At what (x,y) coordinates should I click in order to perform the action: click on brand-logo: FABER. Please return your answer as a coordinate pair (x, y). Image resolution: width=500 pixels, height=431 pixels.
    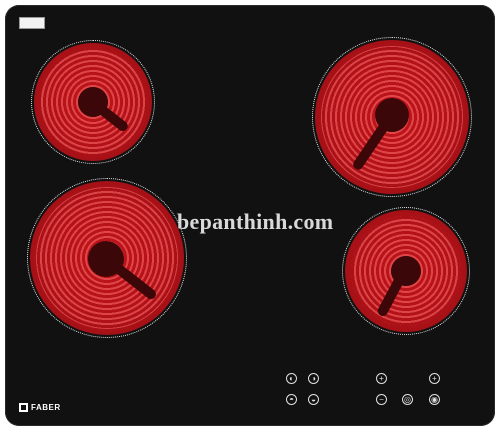
    Looking at the image, I should click on (40, 407).